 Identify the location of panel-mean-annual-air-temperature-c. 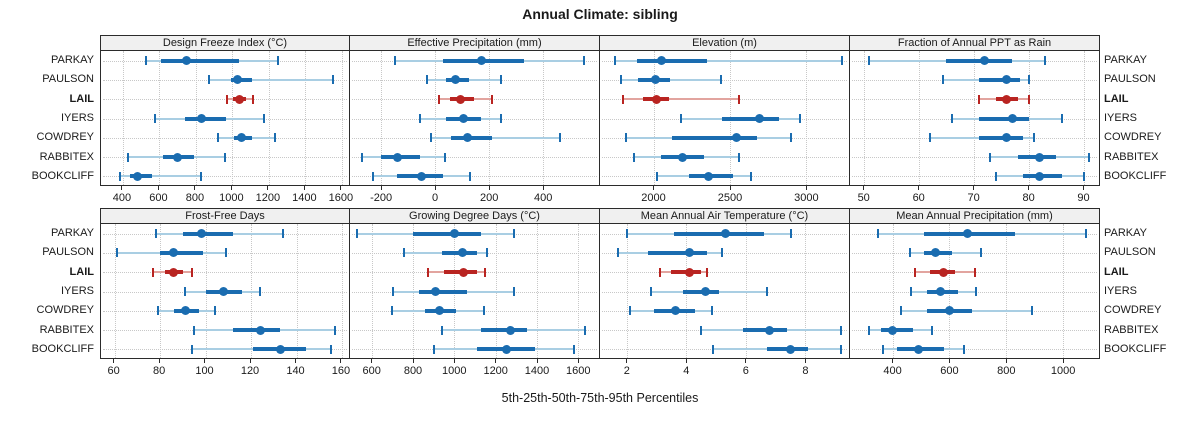
(725, 291).